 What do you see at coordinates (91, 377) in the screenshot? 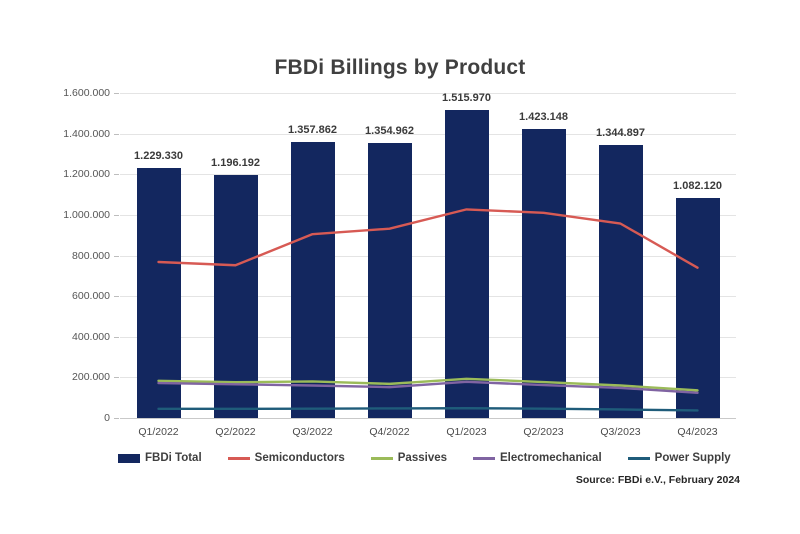
I see `y-axis-tick-label: 200.000` at bounding box center [91, 377].